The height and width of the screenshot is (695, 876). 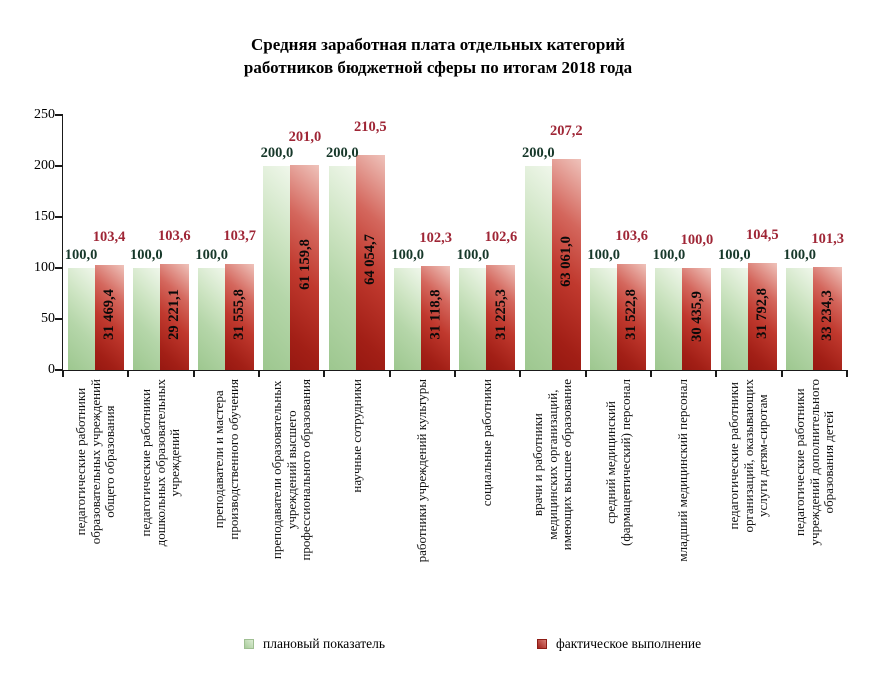 What do you see at coordinates (435, 237) in the screenshot?
I see `fact-value-label: 102,3` at bounding box center [435, 237].